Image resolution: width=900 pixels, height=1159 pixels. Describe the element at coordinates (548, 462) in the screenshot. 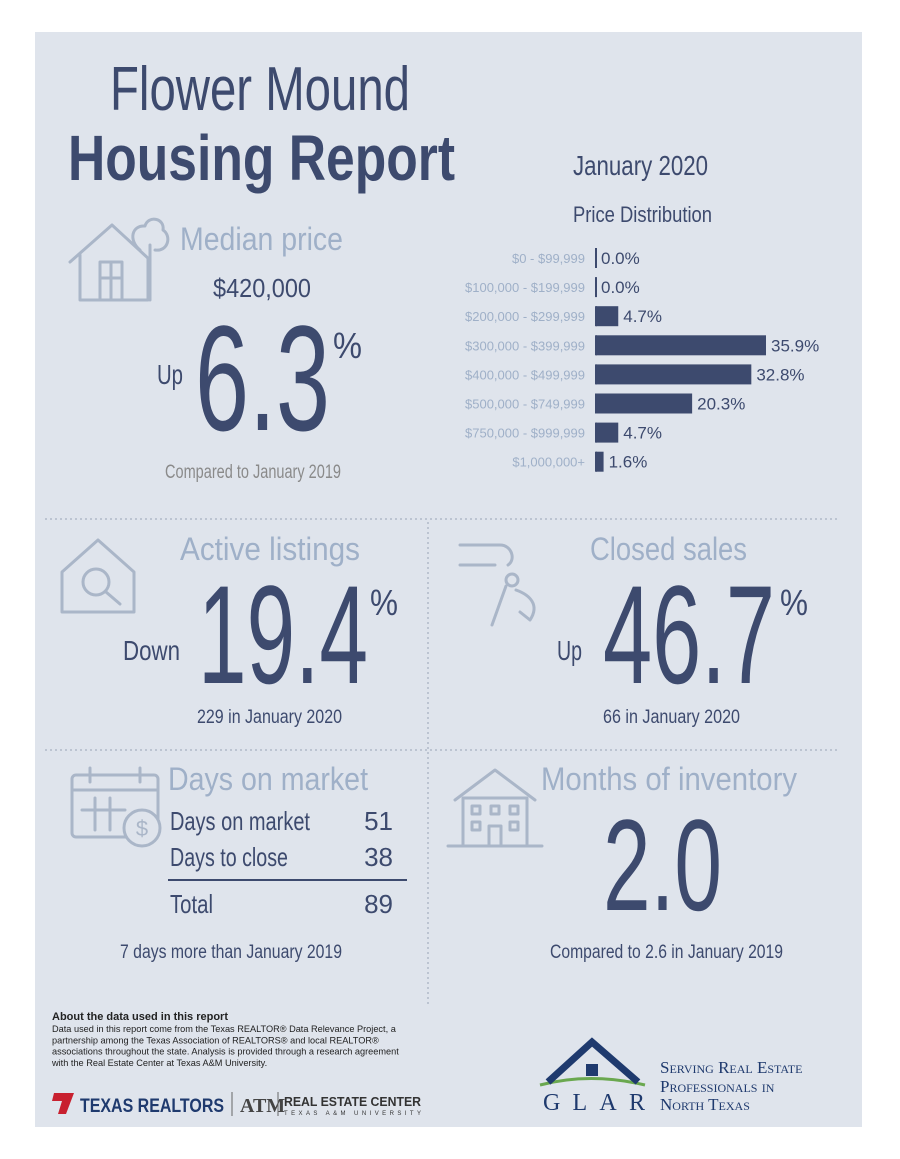

I see `category-label: $1,000,000+` at that location.